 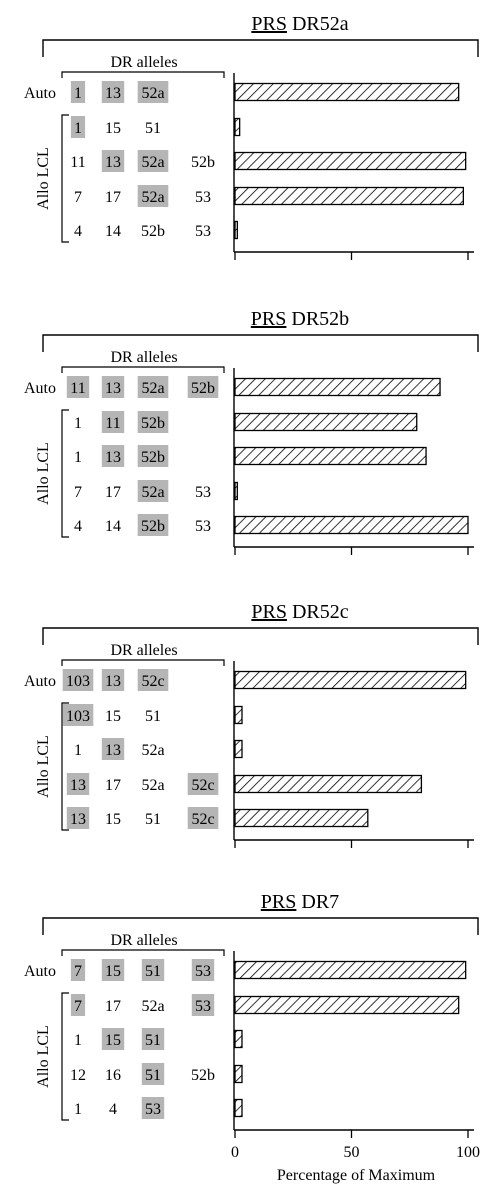 I want to click on allele-label: 52c, so click(x=202, y=785).